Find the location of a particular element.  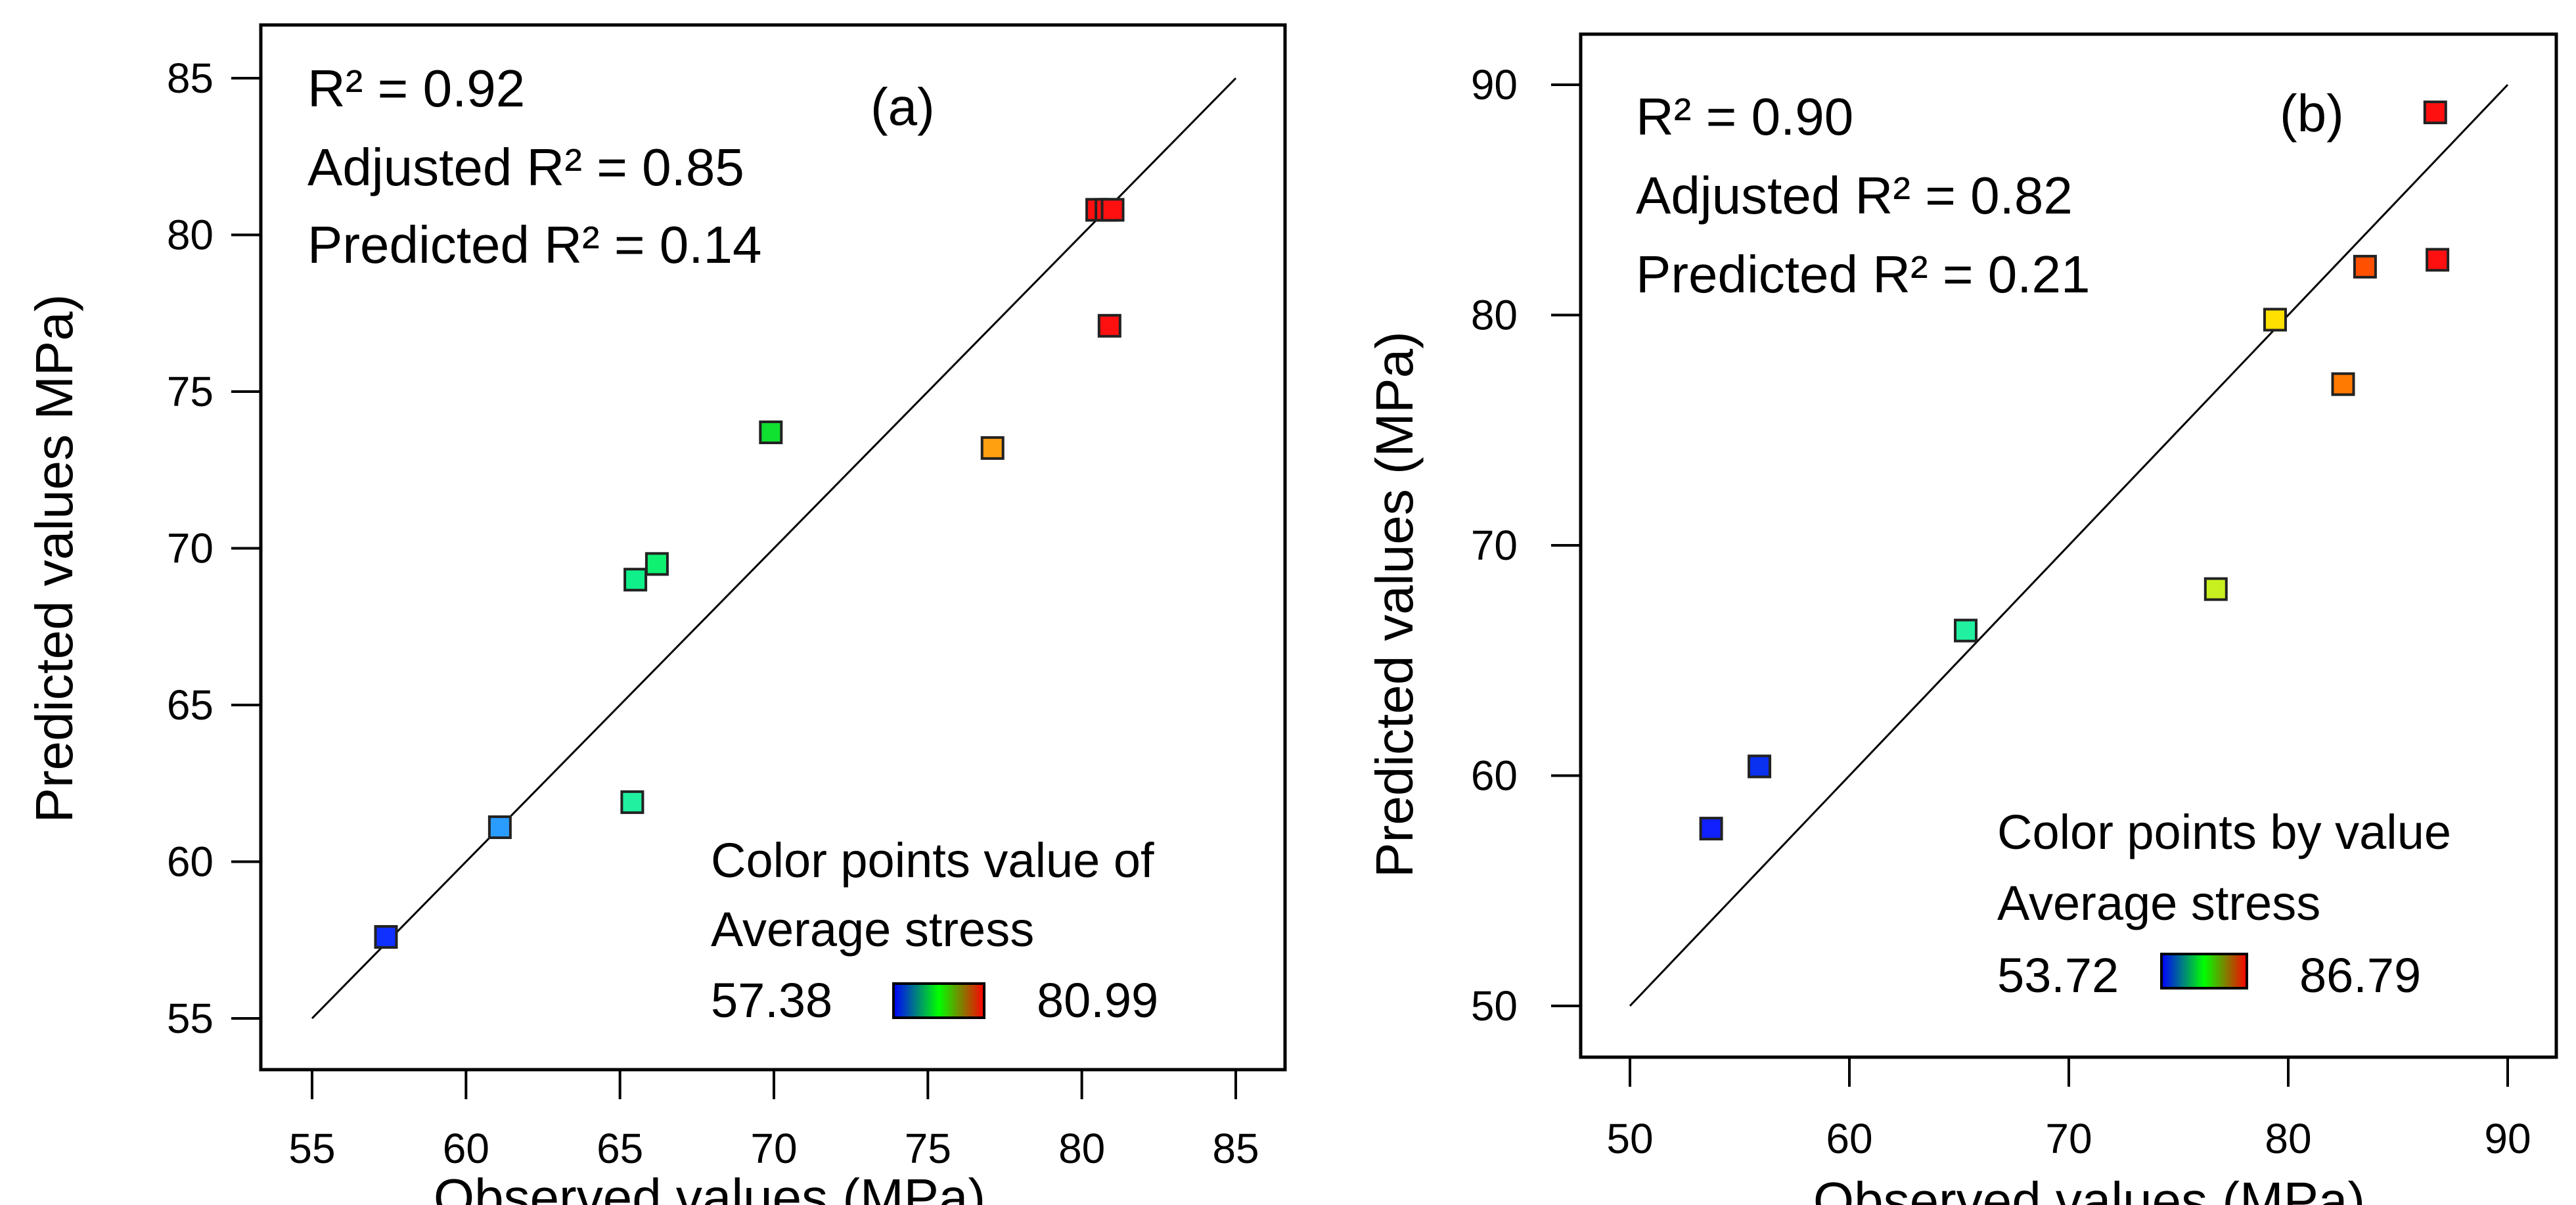

x-tick-label: 75 is located at coordinates (928, 1148).